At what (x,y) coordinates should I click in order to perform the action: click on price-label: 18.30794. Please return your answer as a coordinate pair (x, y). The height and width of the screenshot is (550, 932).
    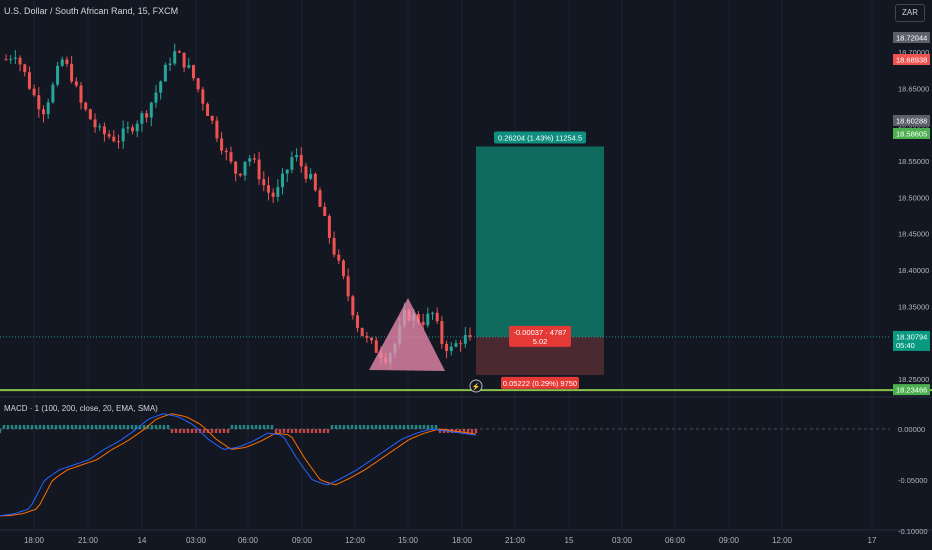
    Looking at the image, I should click on (911, 336).